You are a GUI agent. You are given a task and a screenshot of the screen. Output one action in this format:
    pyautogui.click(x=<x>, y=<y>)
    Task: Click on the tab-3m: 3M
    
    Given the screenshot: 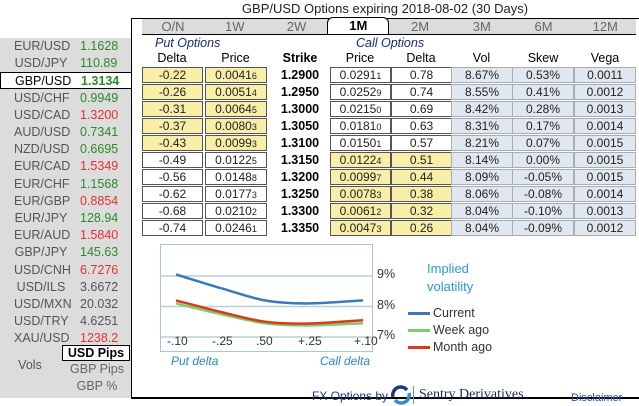 What is the action you would take?
    pyautogui.click(x=481, y=26)
    